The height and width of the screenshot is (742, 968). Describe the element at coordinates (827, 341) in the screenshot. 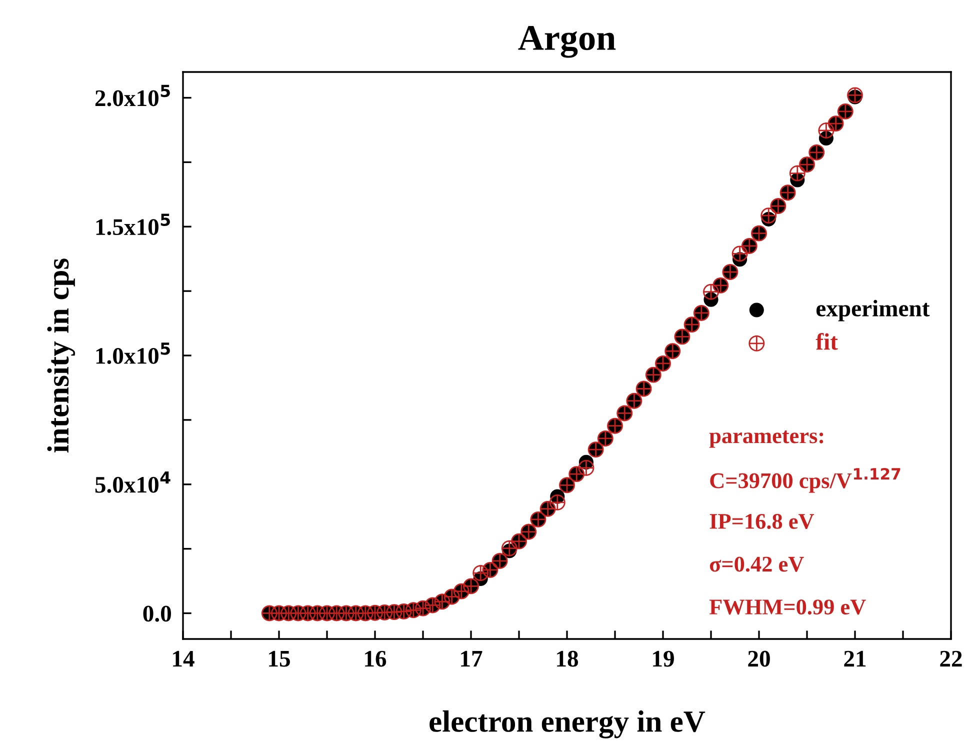

I see `legend-label: fit` at that location.